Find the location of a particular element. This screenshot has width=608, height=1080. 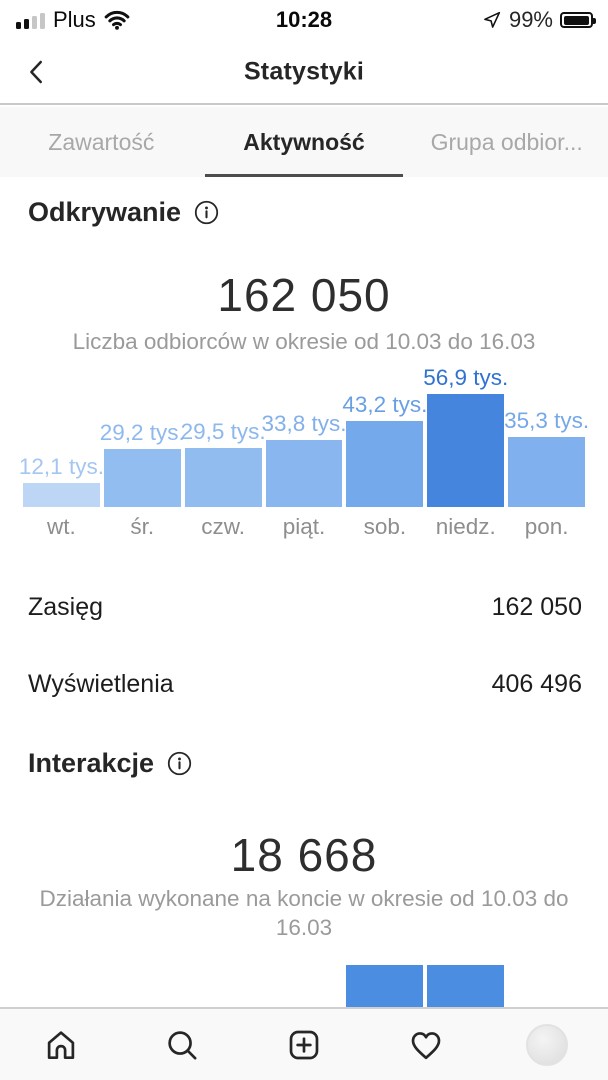

location-arrow-icon is located at coordinates (492, 19).